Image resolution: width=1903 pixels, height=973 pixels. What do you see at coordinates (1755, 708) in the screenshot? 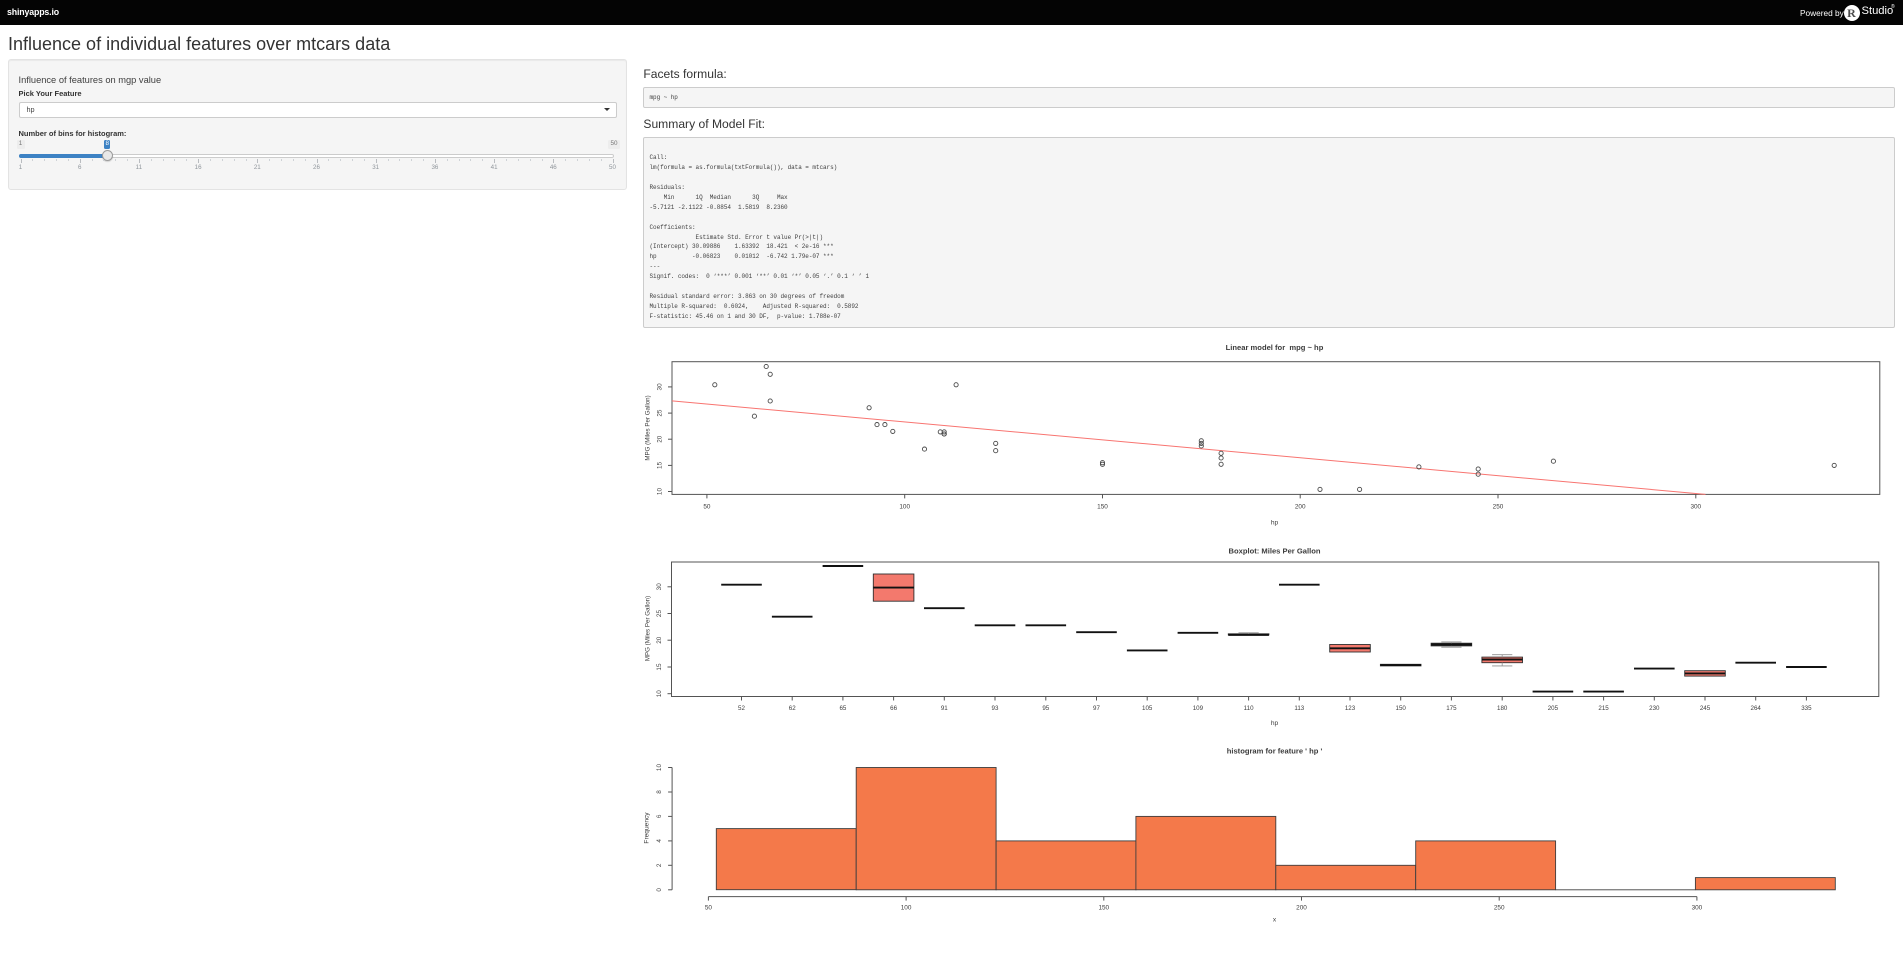
I see `svg-text: 264` at bounding box center [1755, 708].